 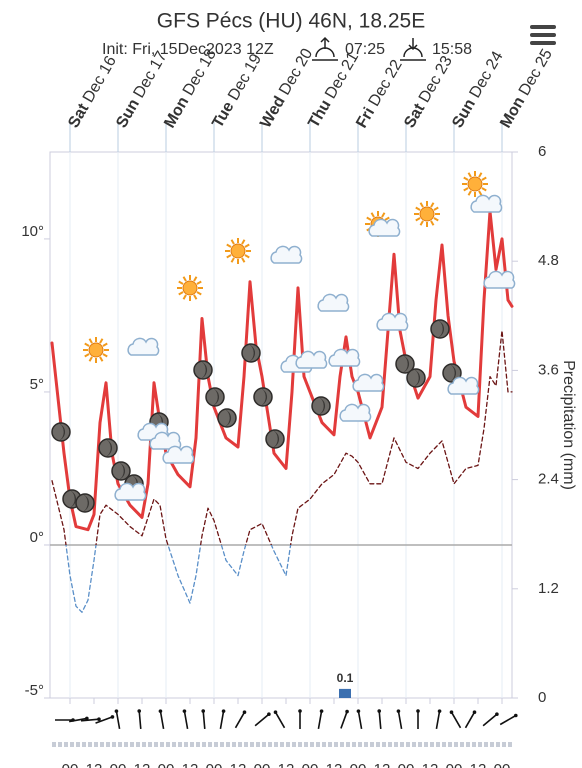 What do you see at coordinates (526, 88) in the screenshot?
I see `day-label: Mon Dec 25` at bounding box center [526, 88].